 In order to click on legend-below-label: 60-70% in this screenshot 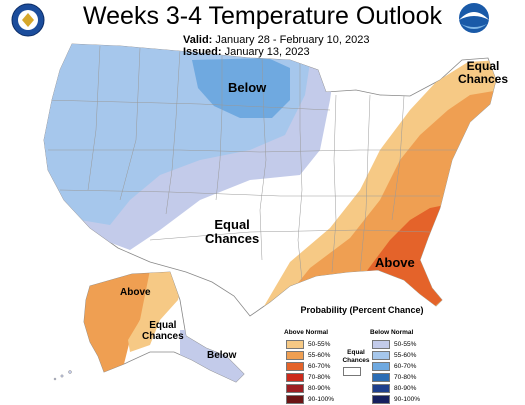, I will do `click(405, 367)`.